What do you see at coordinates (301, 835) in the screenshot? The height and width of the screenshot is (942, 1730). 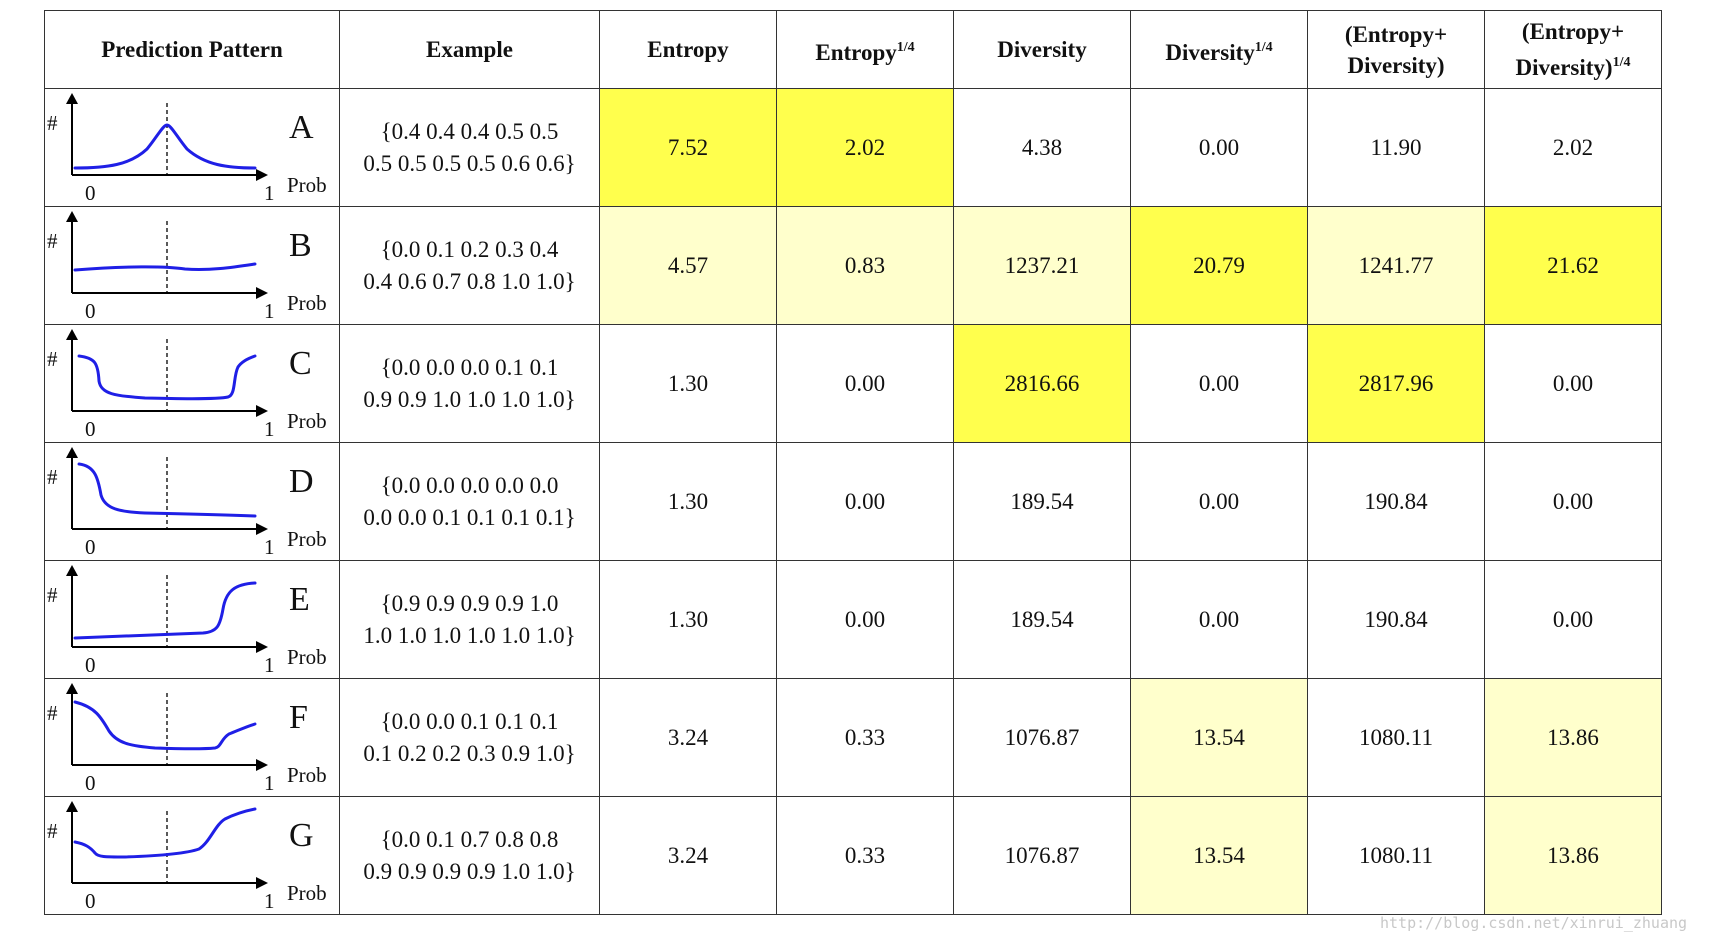 I see `pattern-letter: G` at bounding box center [301, 835].